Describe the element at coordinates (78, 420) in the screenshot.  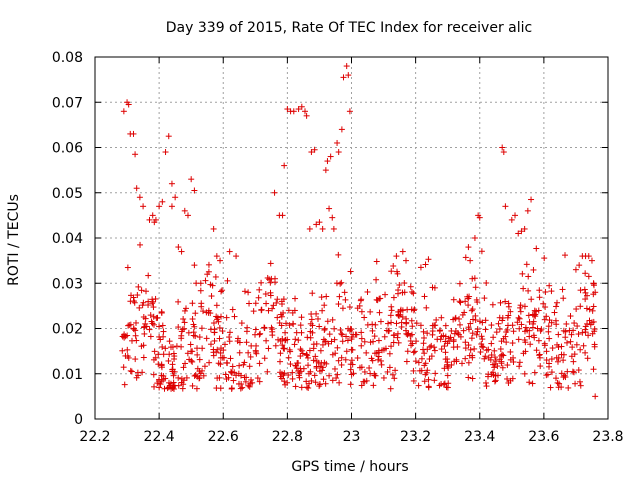
I see `y-tick-label: 0` at that location.